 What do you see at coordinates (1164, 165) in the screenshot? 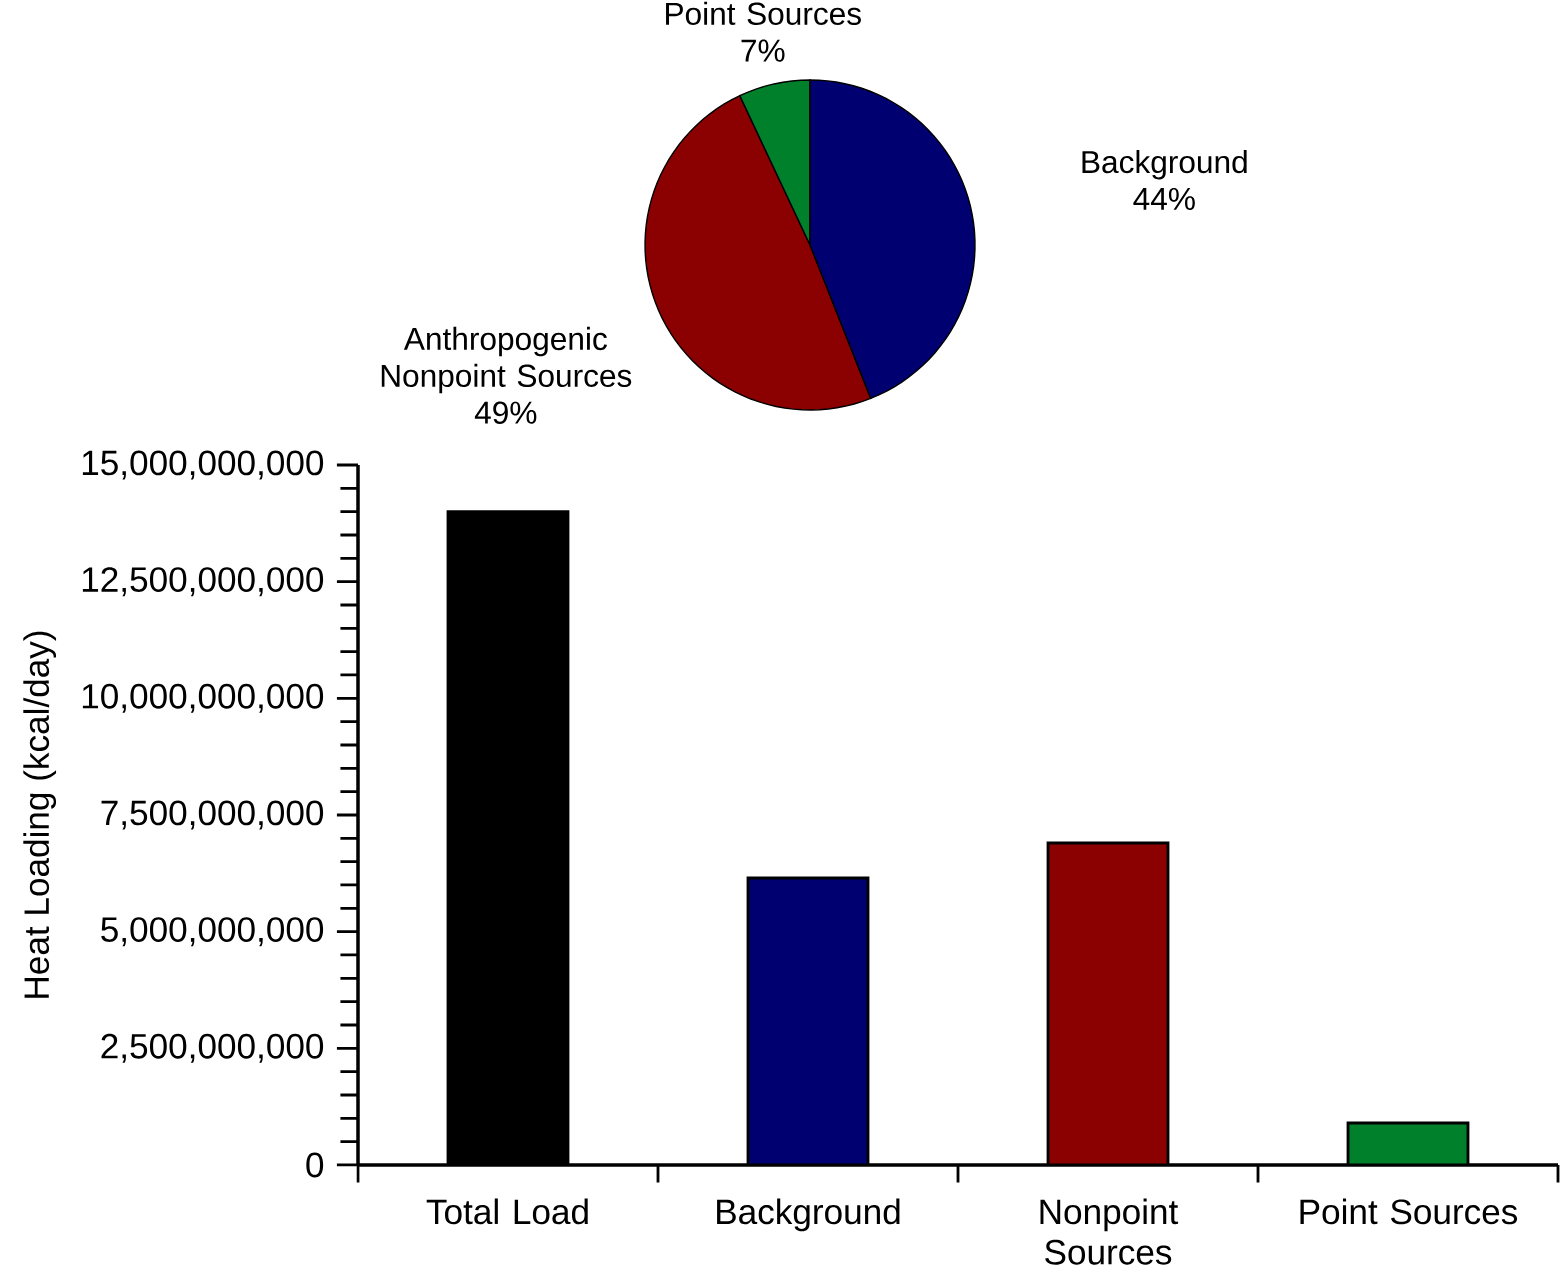
I see `slice-label: Background` at bounding box center [1164, 165].